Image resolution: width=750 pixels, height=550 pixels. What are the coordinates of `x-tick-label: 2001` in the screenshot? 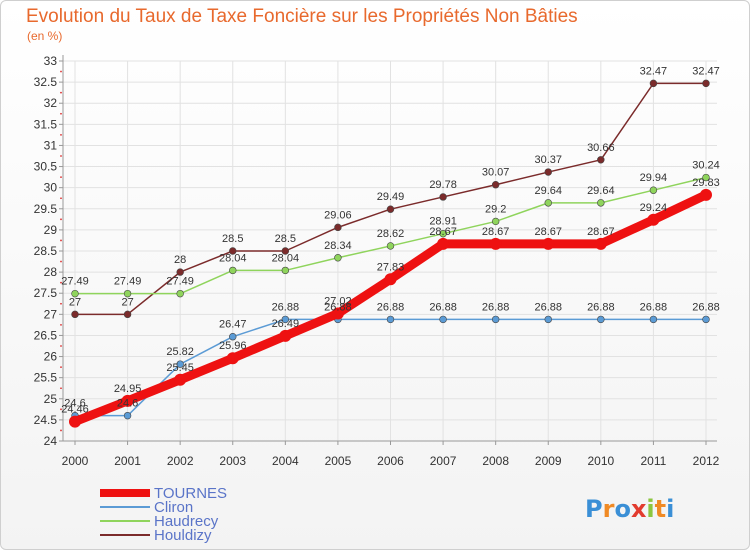 It's located at (127, 461).